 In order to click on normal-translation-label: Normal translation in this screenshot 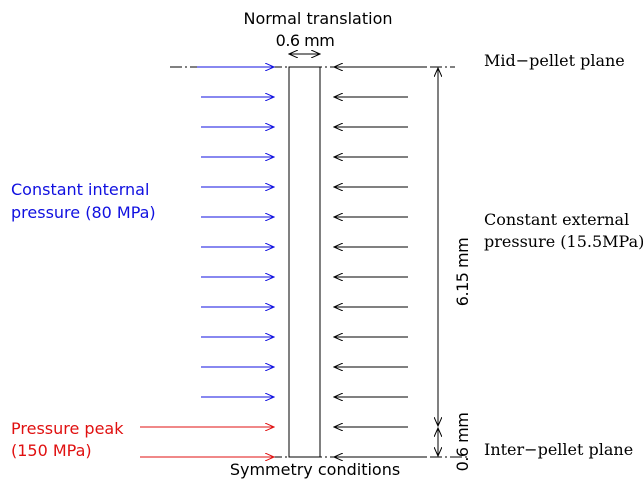, I will do `click(317, 18)`.